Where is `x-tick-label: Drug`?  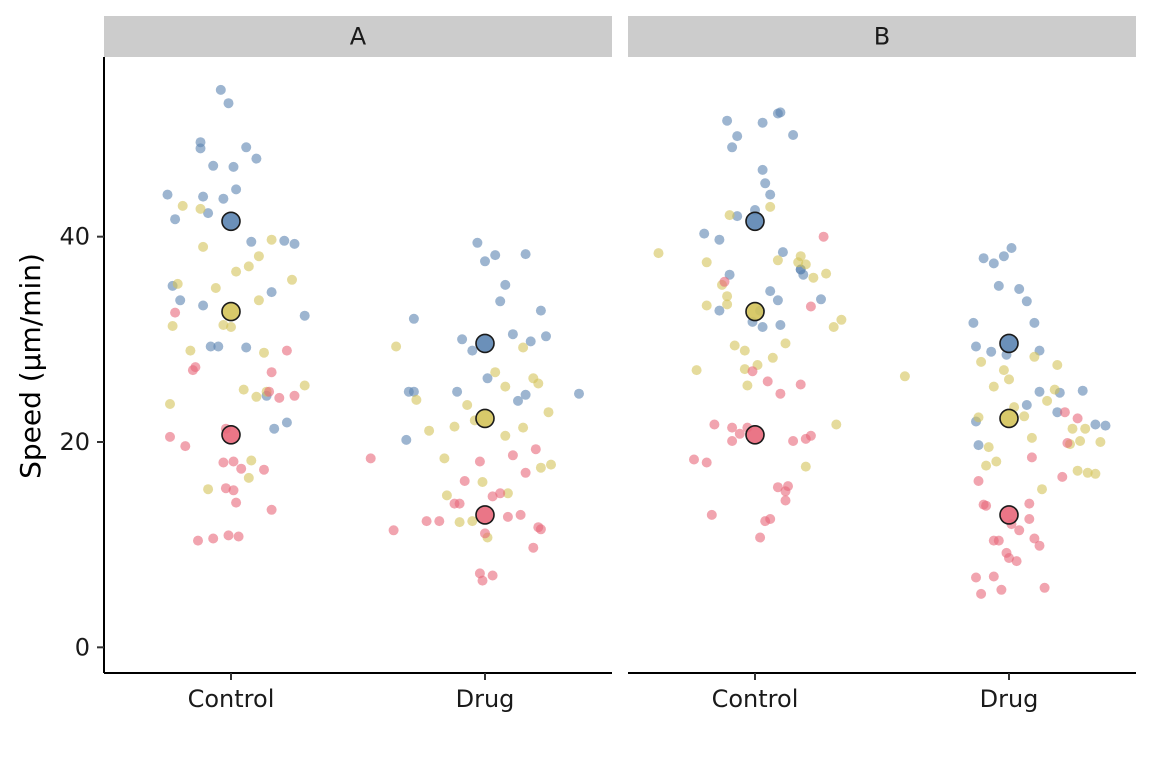 x-tick-label: Drug is located at coordinates (485, 699).